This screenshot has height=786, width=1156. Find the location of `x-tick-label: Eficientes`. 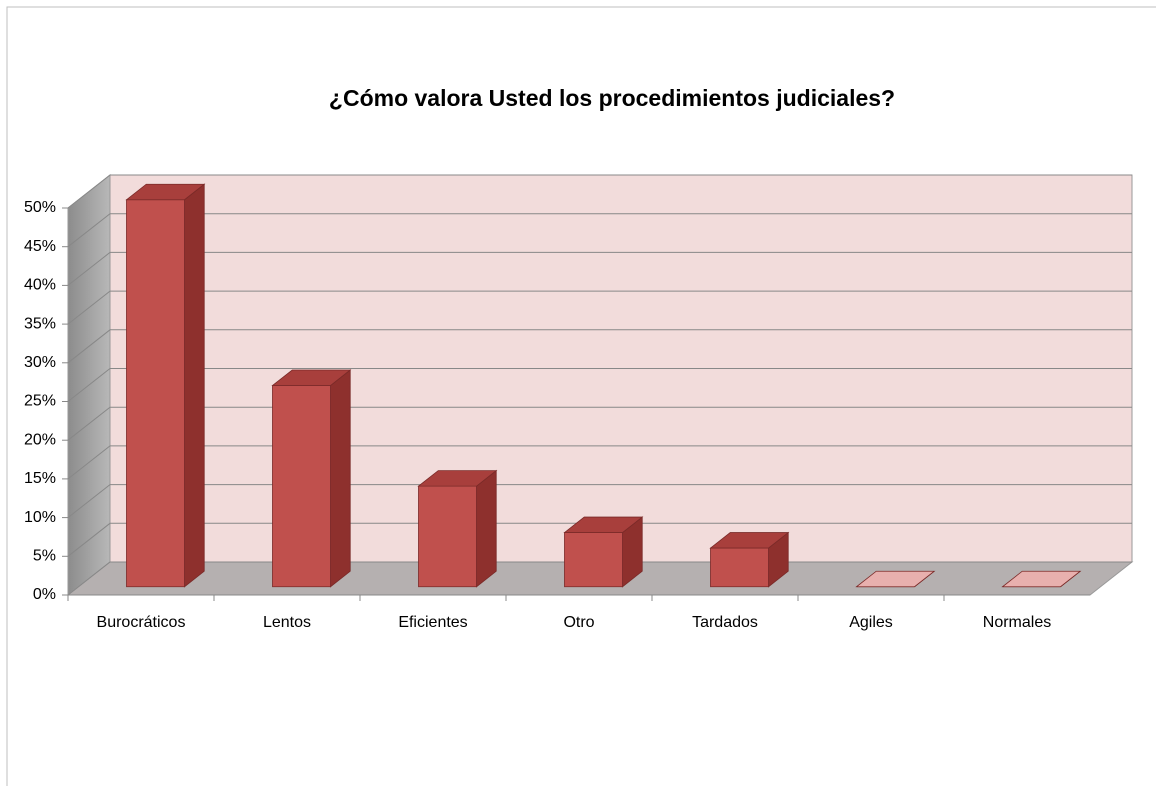

x-tick-label: Eficientes is located at coordinates (432, 622).